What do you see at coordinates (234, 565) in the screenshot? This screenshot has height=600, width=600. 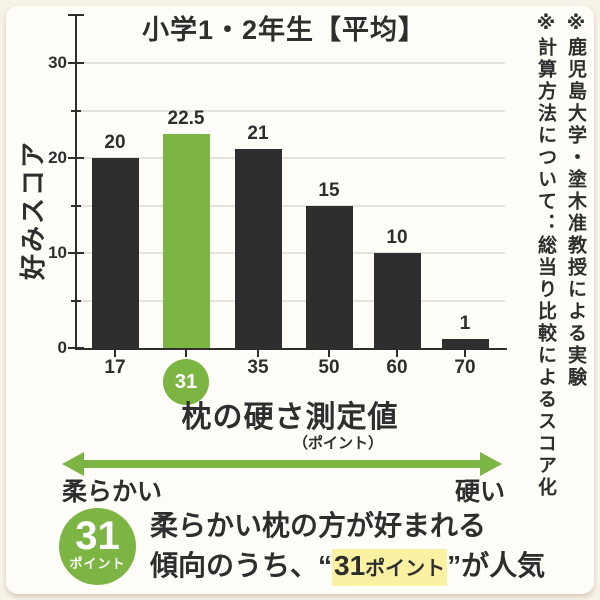 I see `callout-line2-prefix: 傾向のうち、` at bounding box center [234, 565].